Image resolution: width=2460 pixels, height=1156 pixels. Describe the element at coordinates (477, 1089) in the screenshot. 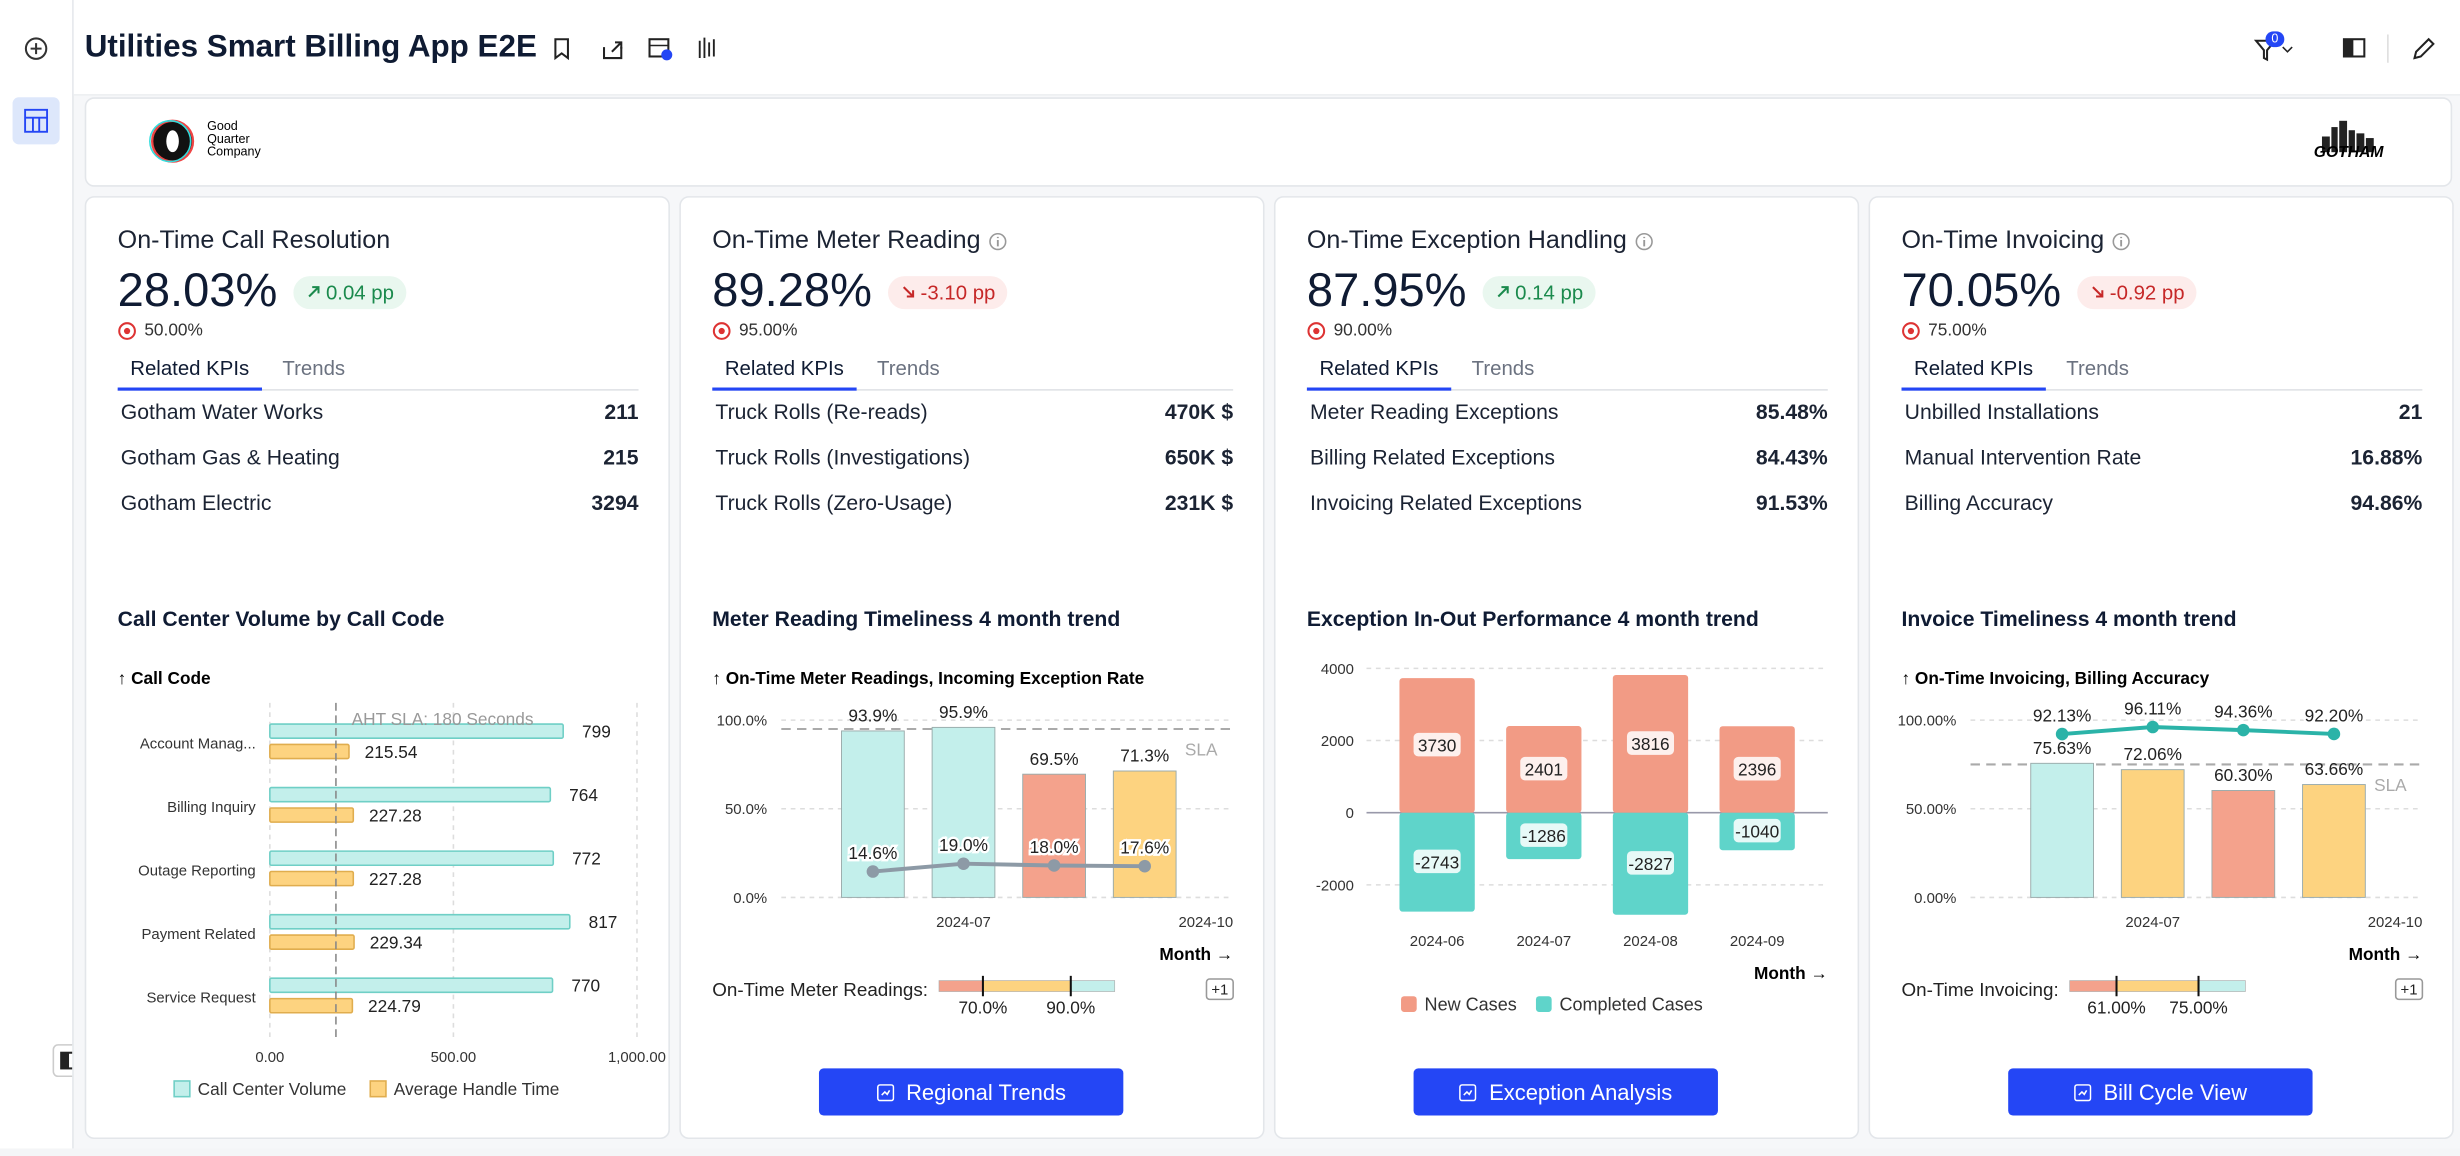

I see `legend-label: Average Handle Time` at that location.